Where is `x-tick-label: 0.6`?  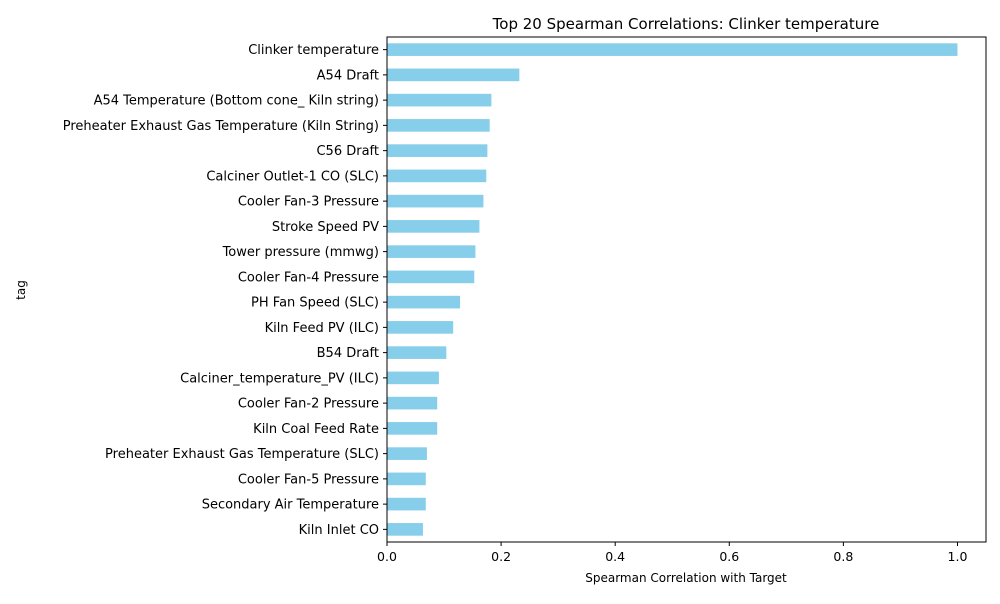 x-tick-label: 0.6 is located at coordinates (729, 556).